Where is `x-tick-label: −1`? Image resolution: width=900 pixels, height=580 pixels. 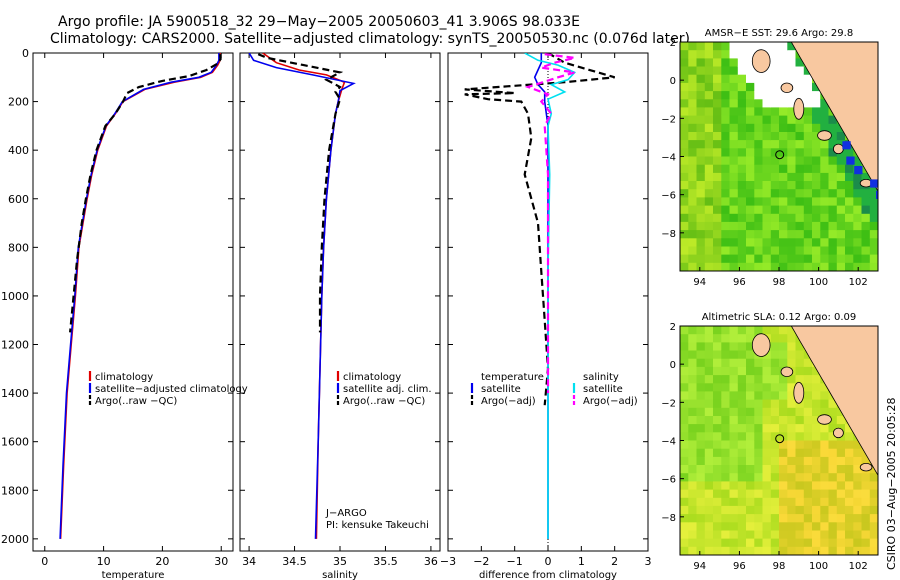
x-tick-label: −1 is located at coordinates (515, 561).